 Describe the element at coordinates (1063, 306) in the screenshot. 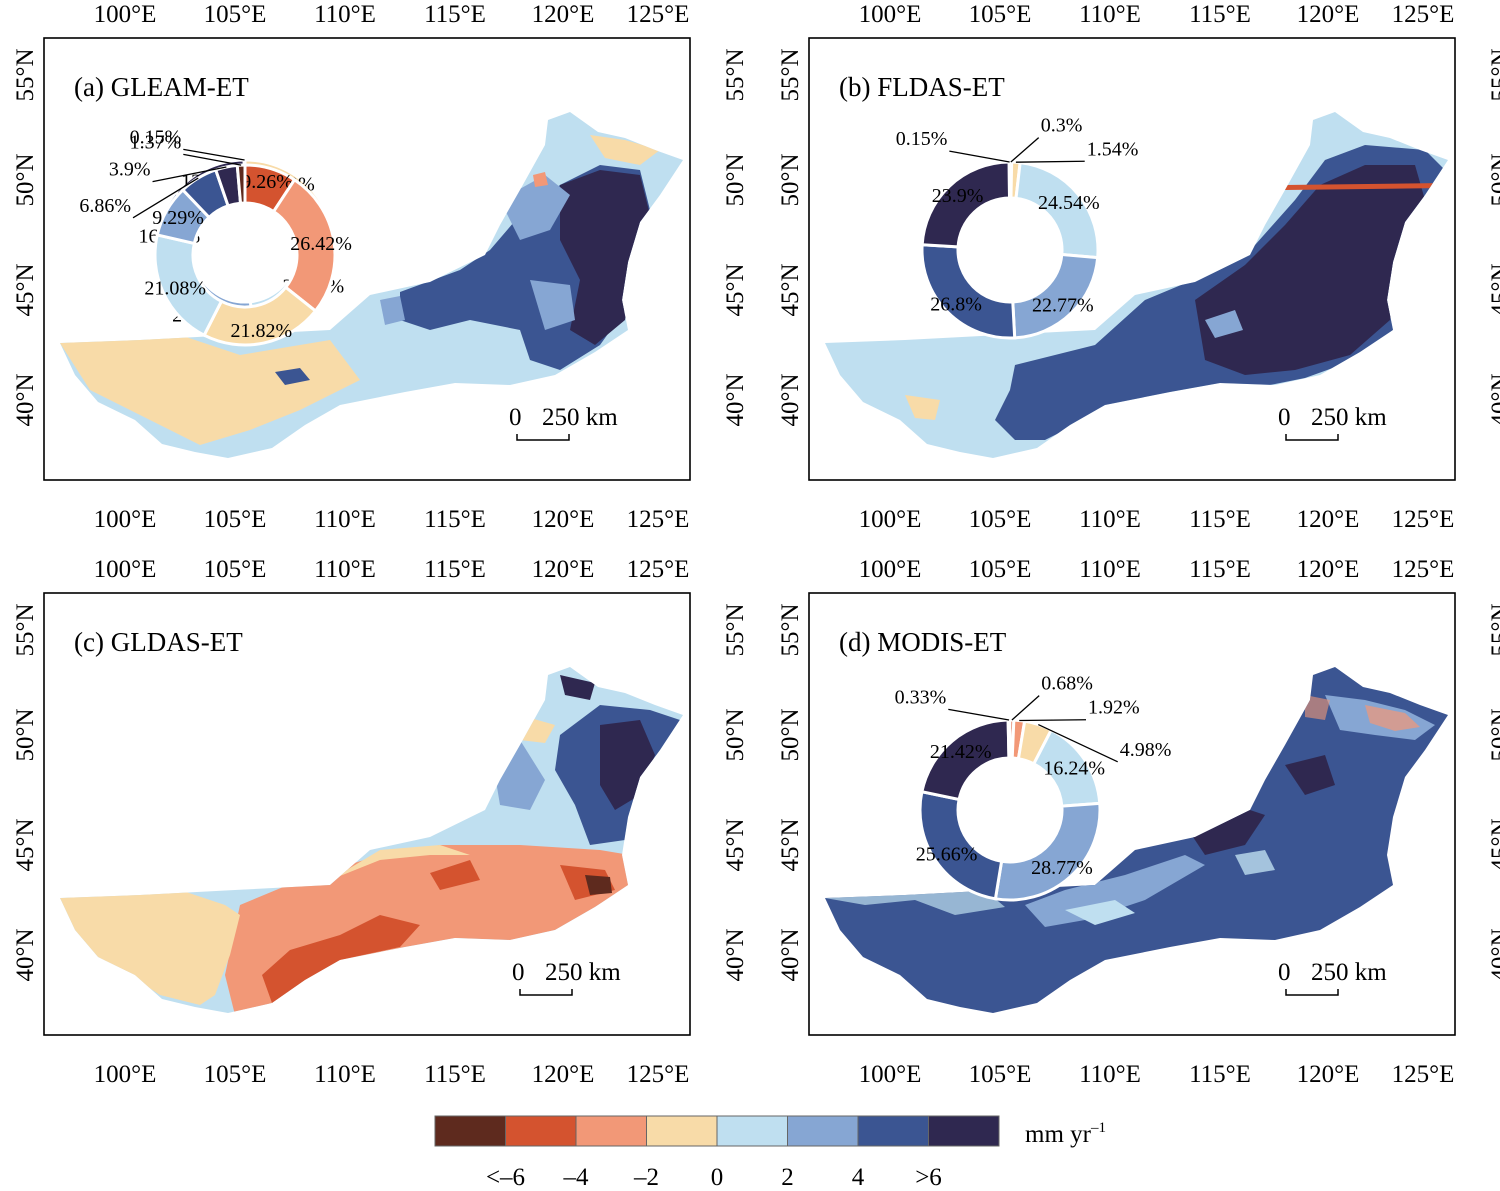

I see `slice-label: 22.77%` at that location.